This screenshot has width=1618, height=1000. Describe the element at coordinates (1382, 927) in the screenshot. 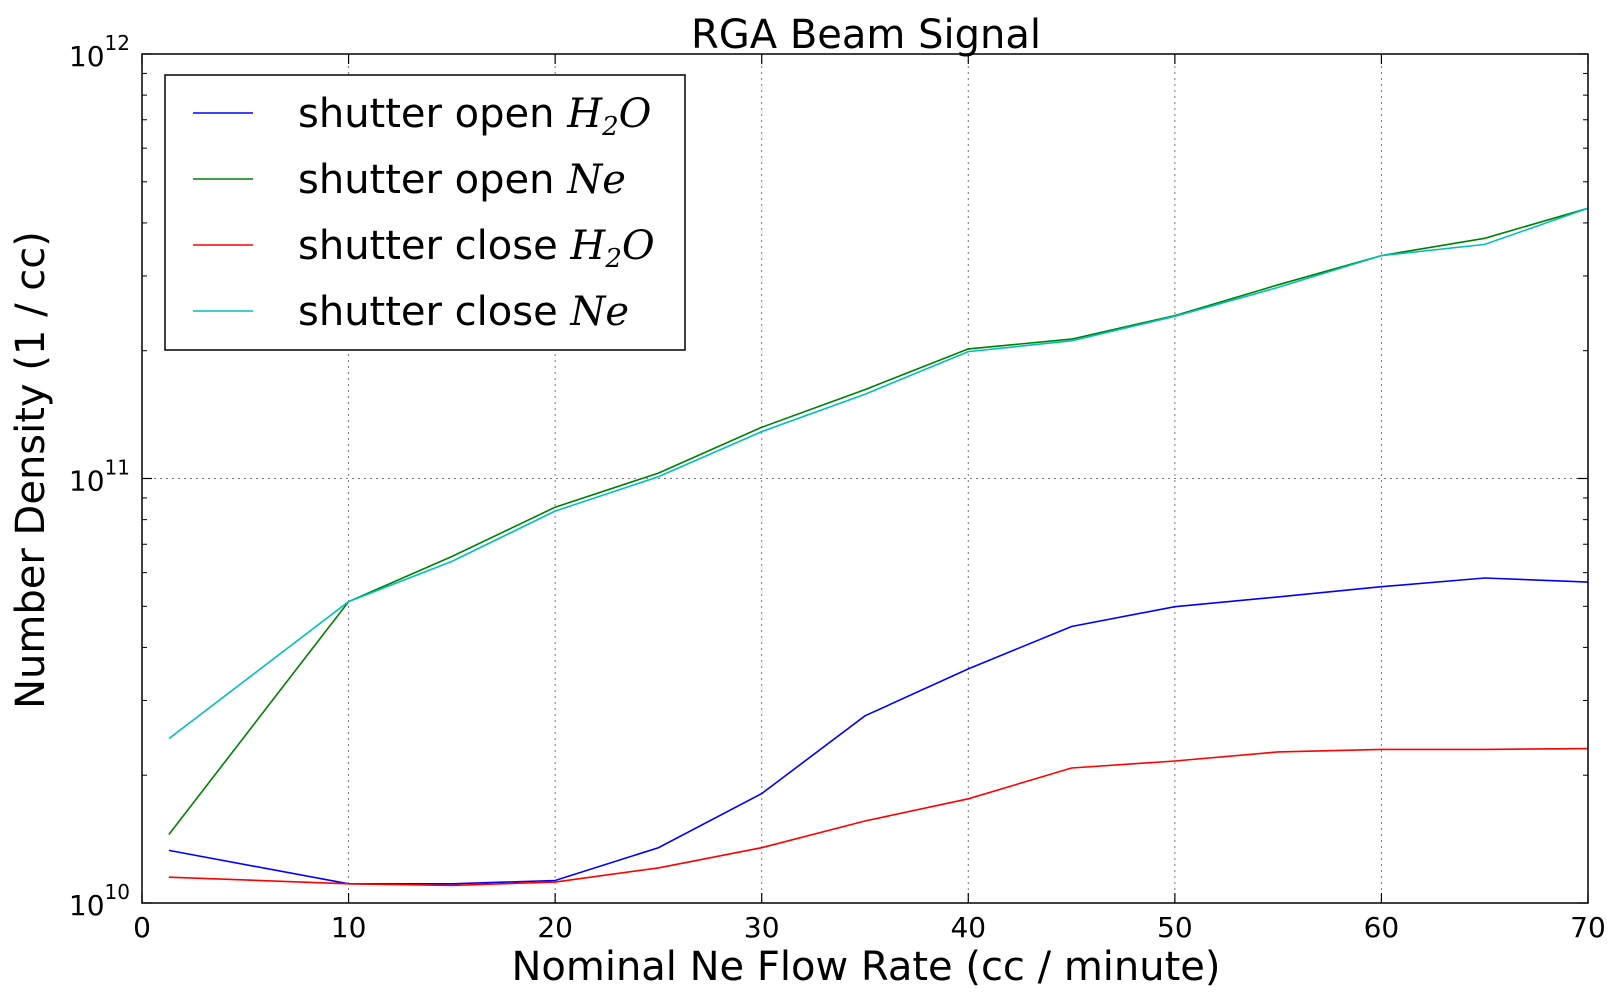

I see `x-tick-label: 60` at that location.